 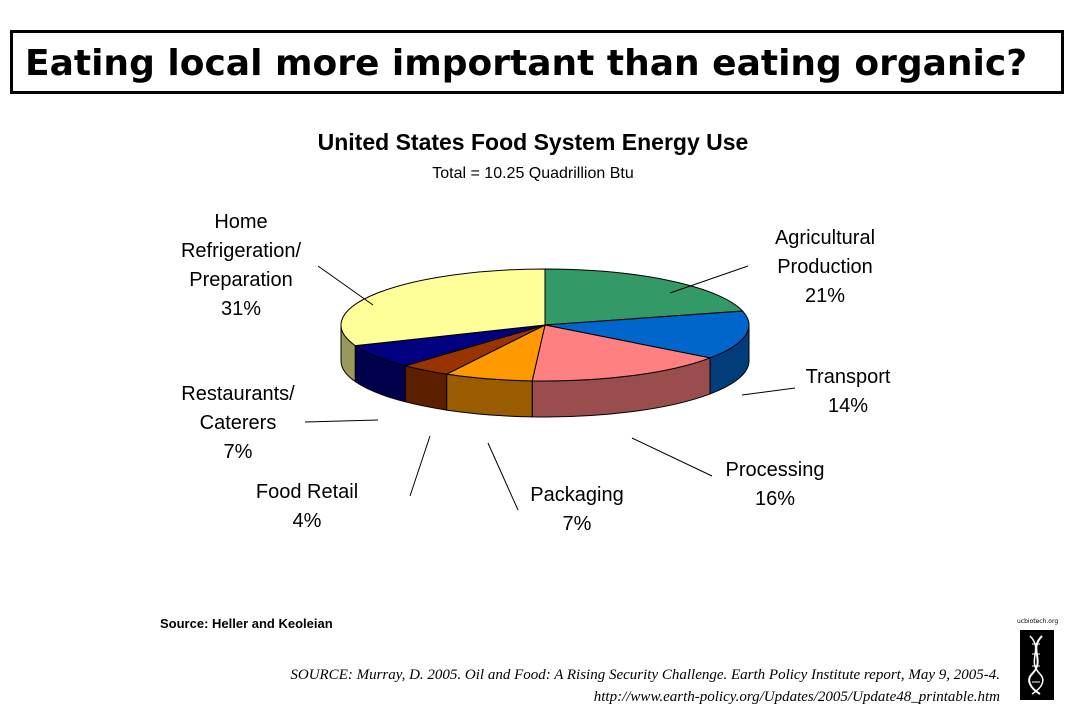 I want to click on slice-label-line: Food Retail, so click(x=307, y=492).